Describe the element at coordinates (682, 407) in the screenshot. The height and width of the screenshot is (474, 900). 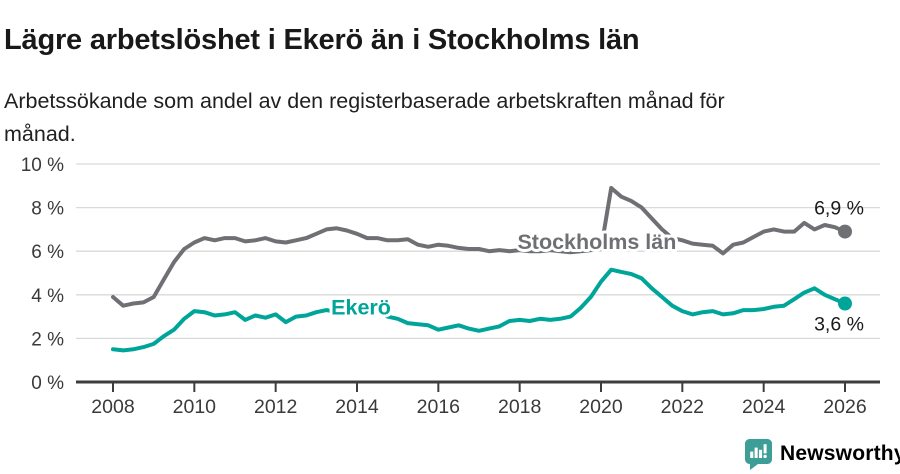
I see `x-tick-label: 2022` at that location.